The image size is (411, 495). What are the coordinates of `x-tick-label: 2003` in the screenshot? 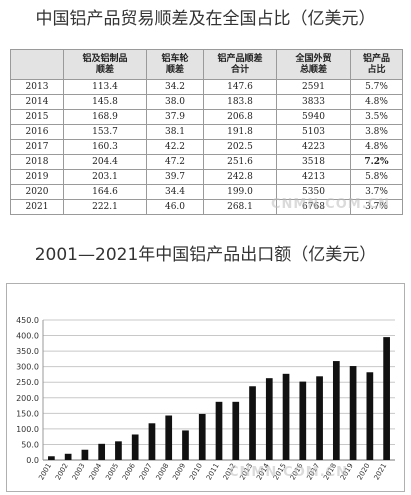 It's located at (79, 471).